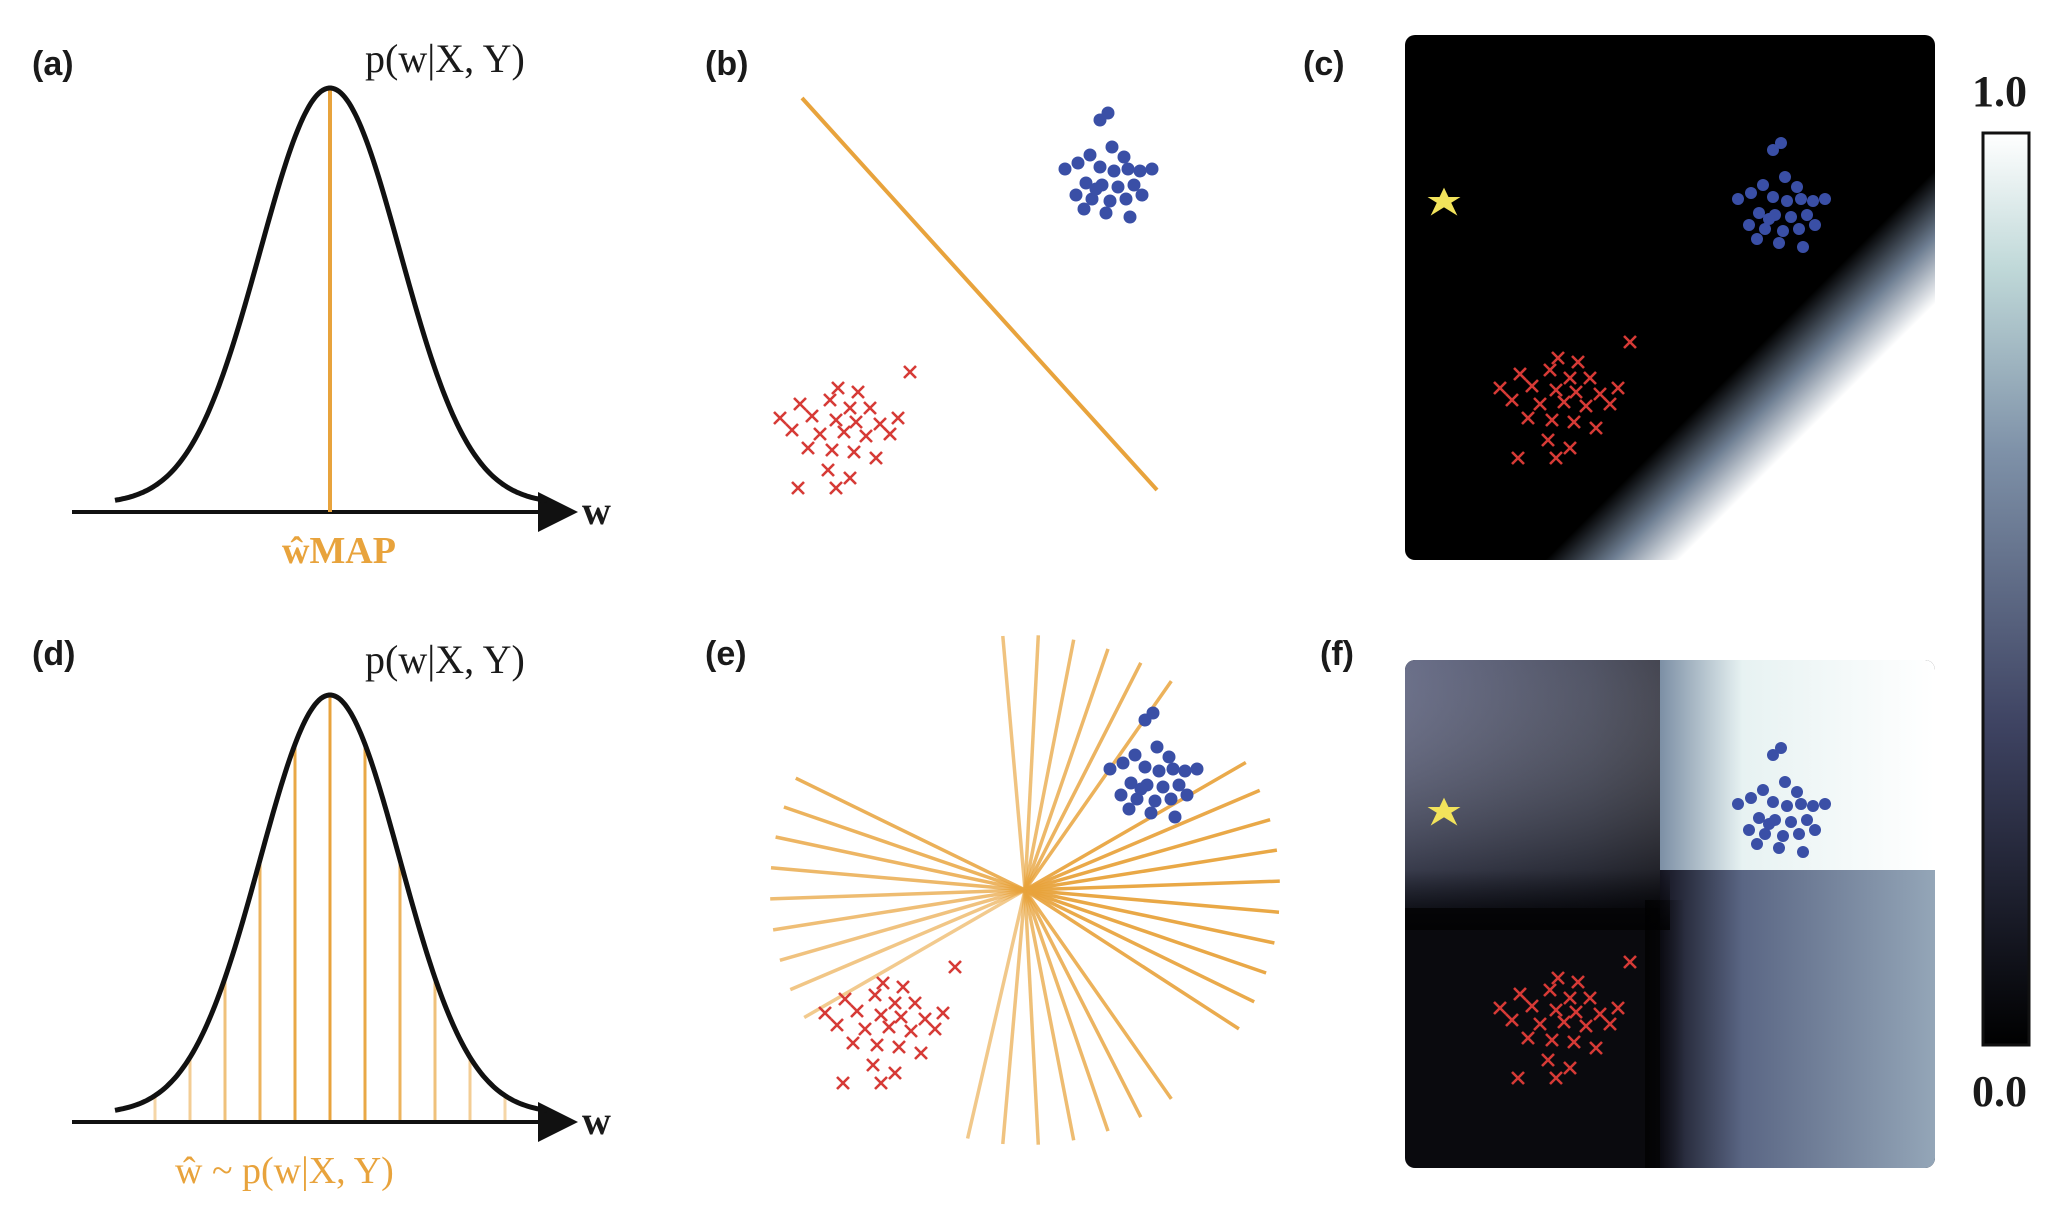 The height and width of the screenshot is (1206, 2052). I want to click on red-class-points-f, so click(1565, 1020).